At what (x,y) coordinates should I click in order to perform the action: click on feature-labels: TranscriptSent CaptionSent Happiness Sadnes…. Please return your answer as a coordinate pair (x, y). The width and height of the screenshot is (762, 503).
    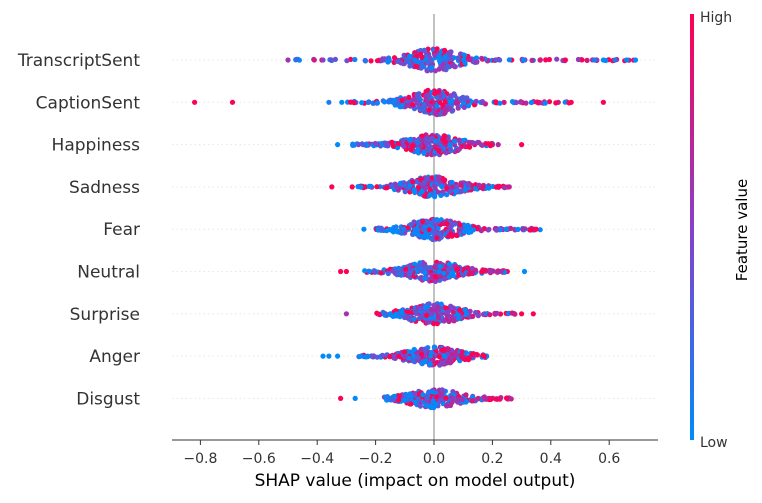
    Looking at the image, I should click on (78, 230).